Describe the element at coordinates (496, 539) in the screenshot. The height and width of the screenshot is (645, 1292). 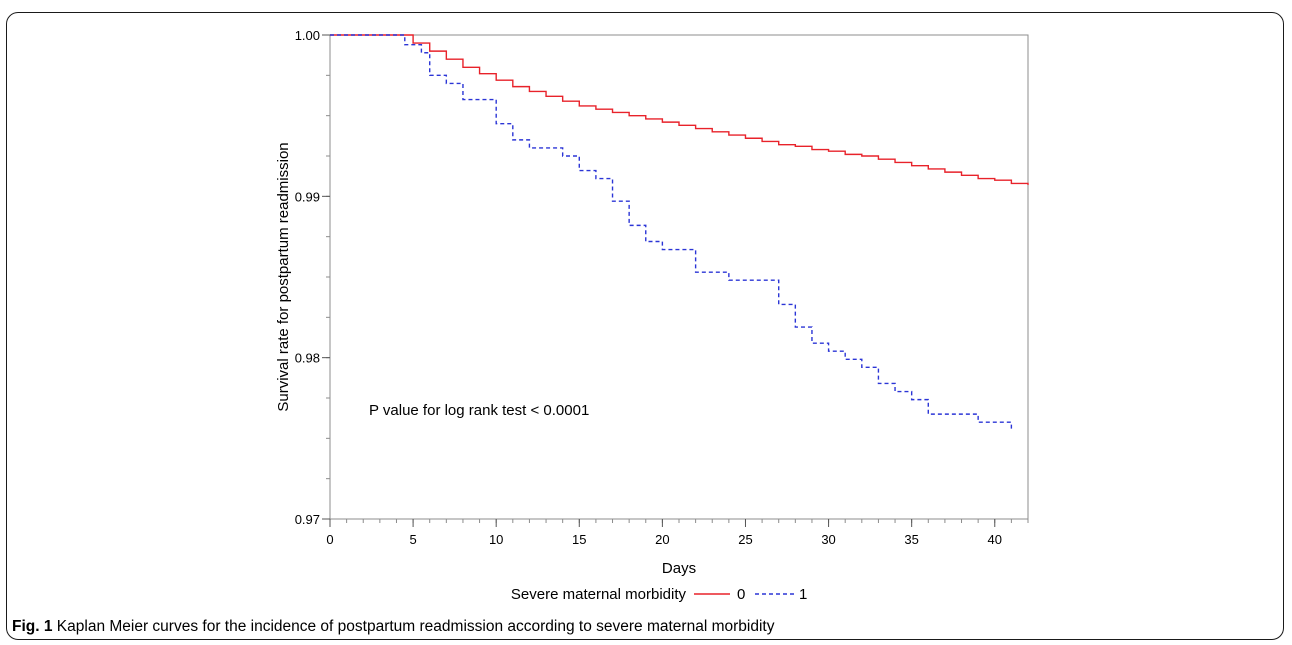
I see `x-tick-label: 10` at that location.